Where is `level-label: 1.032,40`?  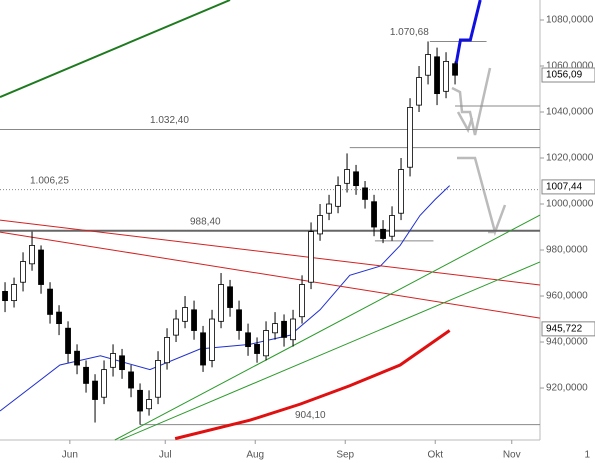
level-label: 1.032,40 is located at coordinates (169, 120).